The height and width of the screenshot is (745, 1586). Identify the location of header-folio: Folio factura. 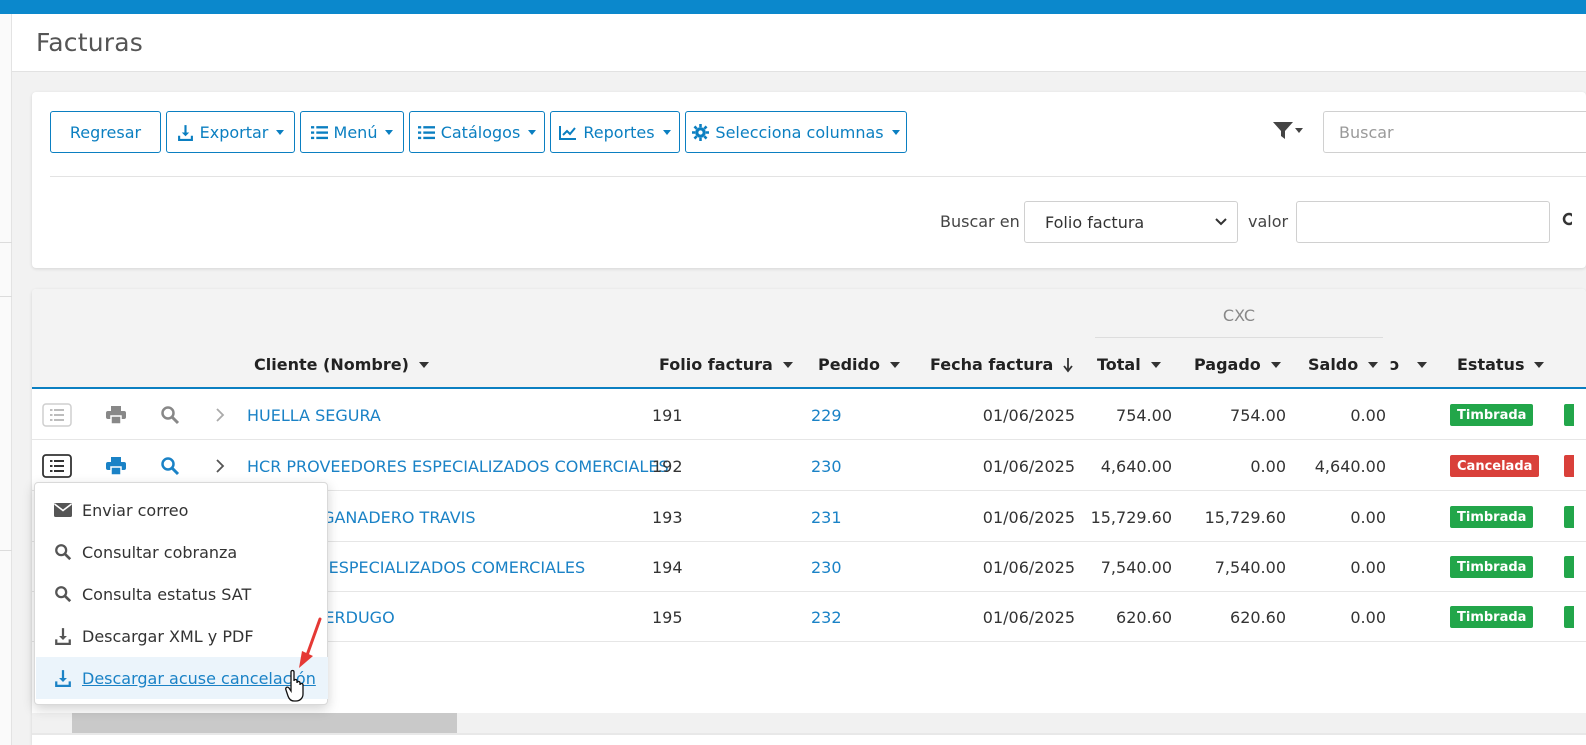
(726, 364).